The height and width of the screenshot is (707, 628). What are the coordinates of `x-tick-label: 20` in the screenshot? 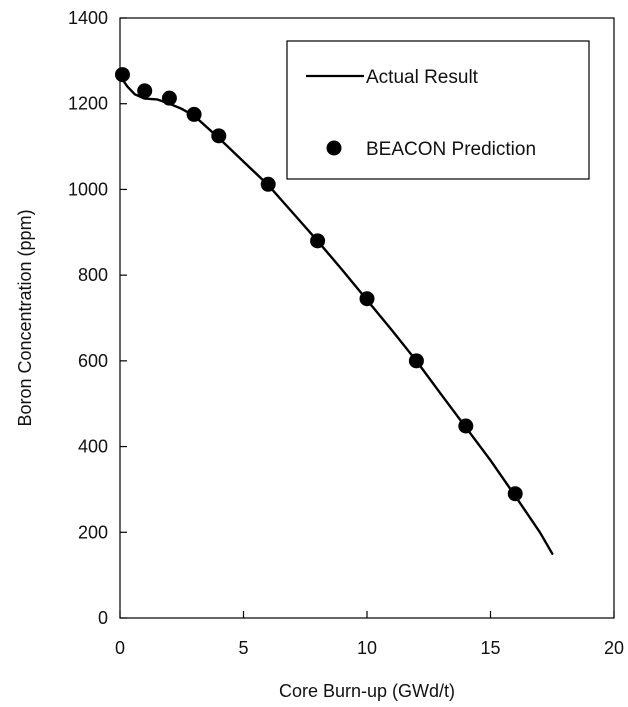 It's located at (614, 648).